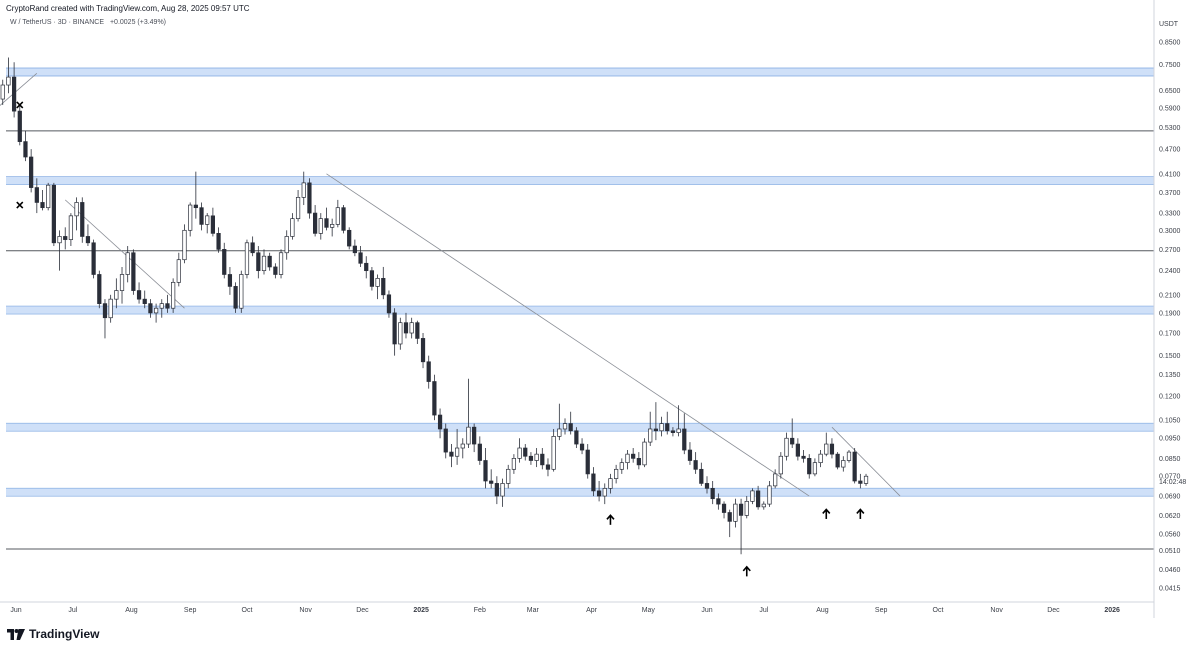 This screenshot has width=1200, height=652. What do you see at coordinates (1170, 271) in the screenshot?
I see `price-tick-label: 0.2400` at bounding box center [1170, 271].